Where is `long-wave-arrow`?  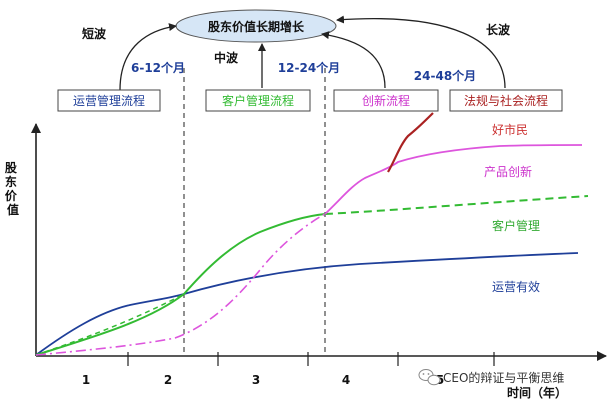 long-wave-arrow is located at coordinates (421, 52).